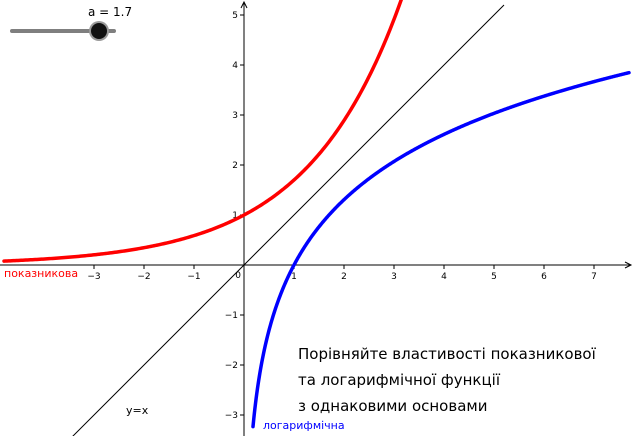  What do you see at coordinates (594, 277) in the screenshot?
I see `x-tick-label: 7` at bounding box center [594, 277].